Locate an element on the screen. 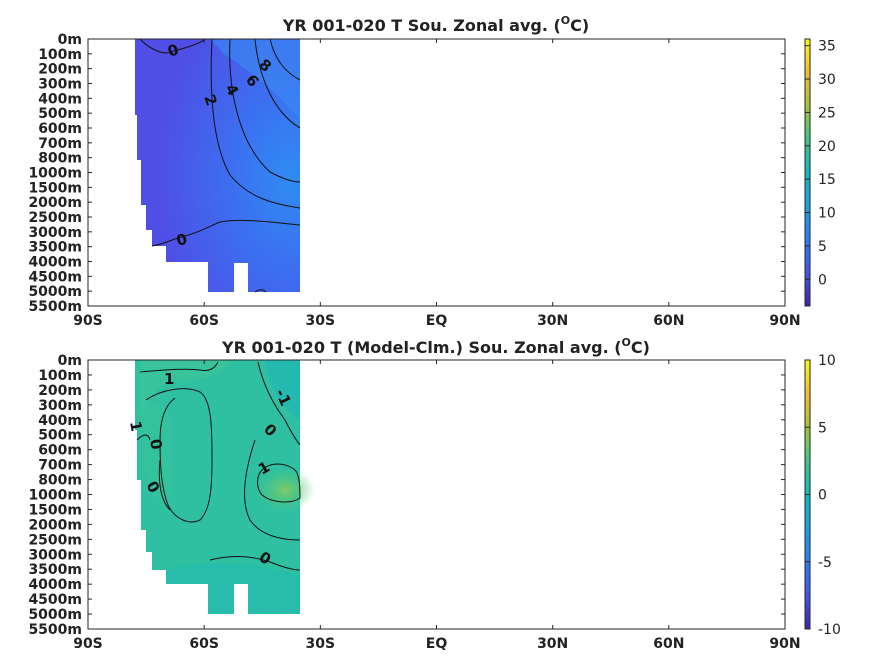  top-title: YR 001-020 T Sou. Zonal avg. (OC) is located at coordinates (435, 24).